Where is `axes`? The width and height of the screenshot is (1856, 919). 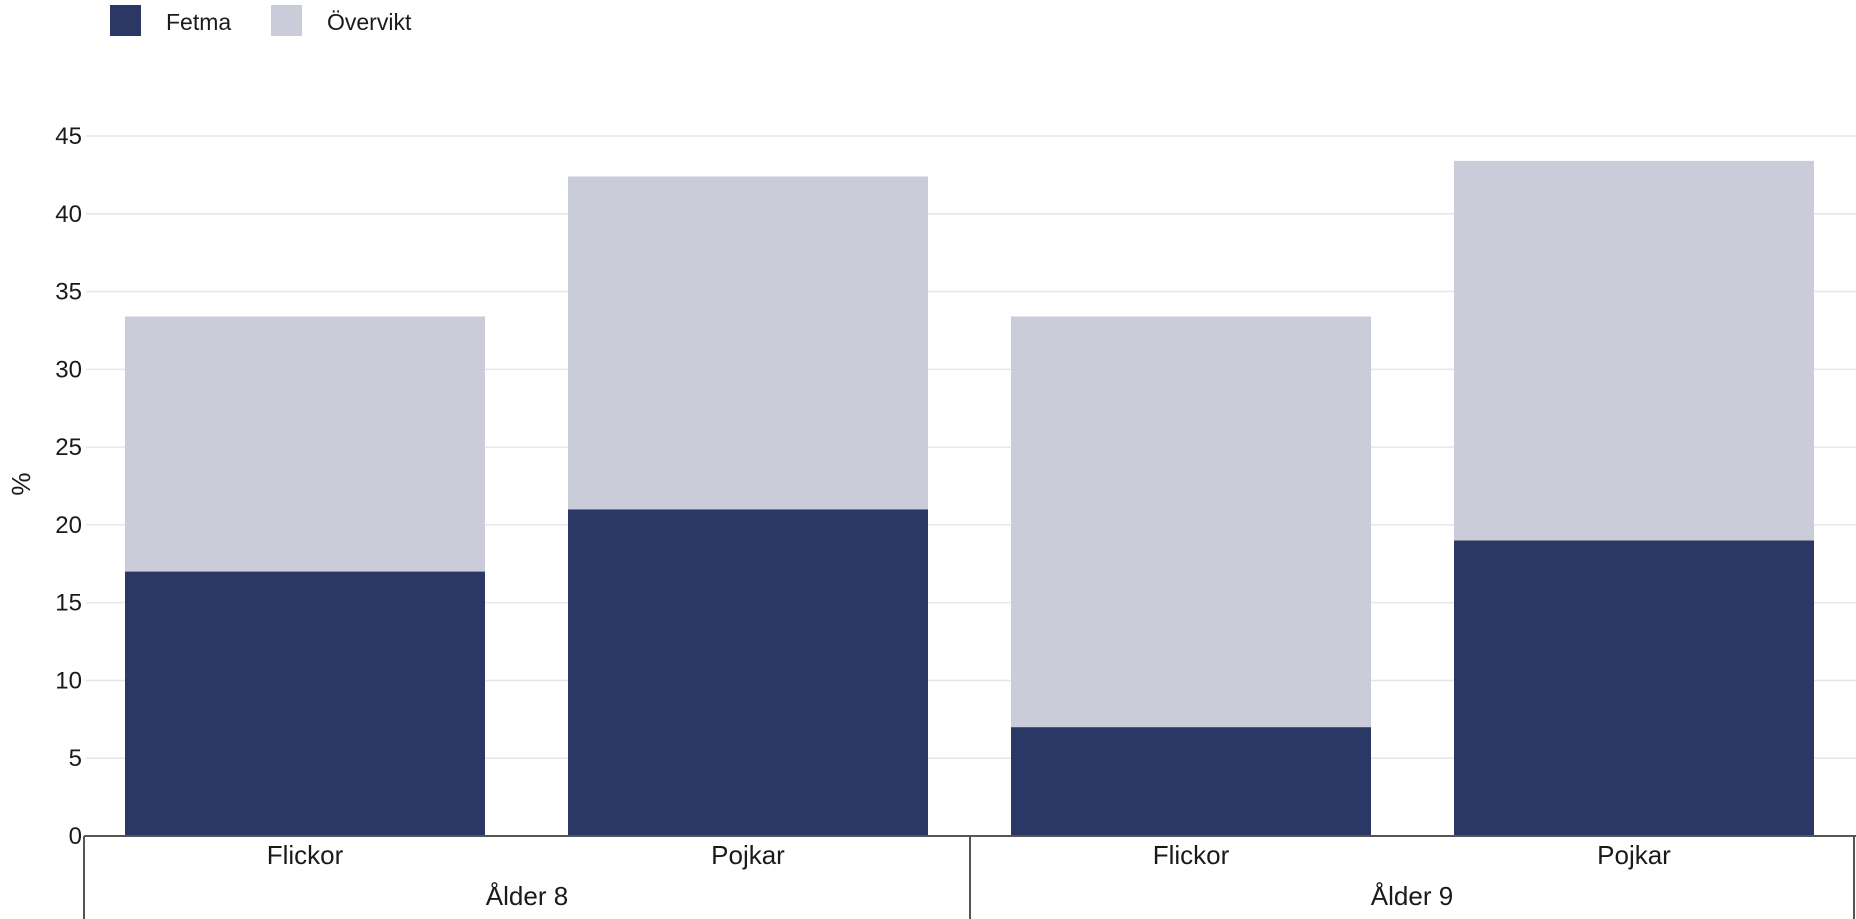
axes is located at coordinates (969, 877).